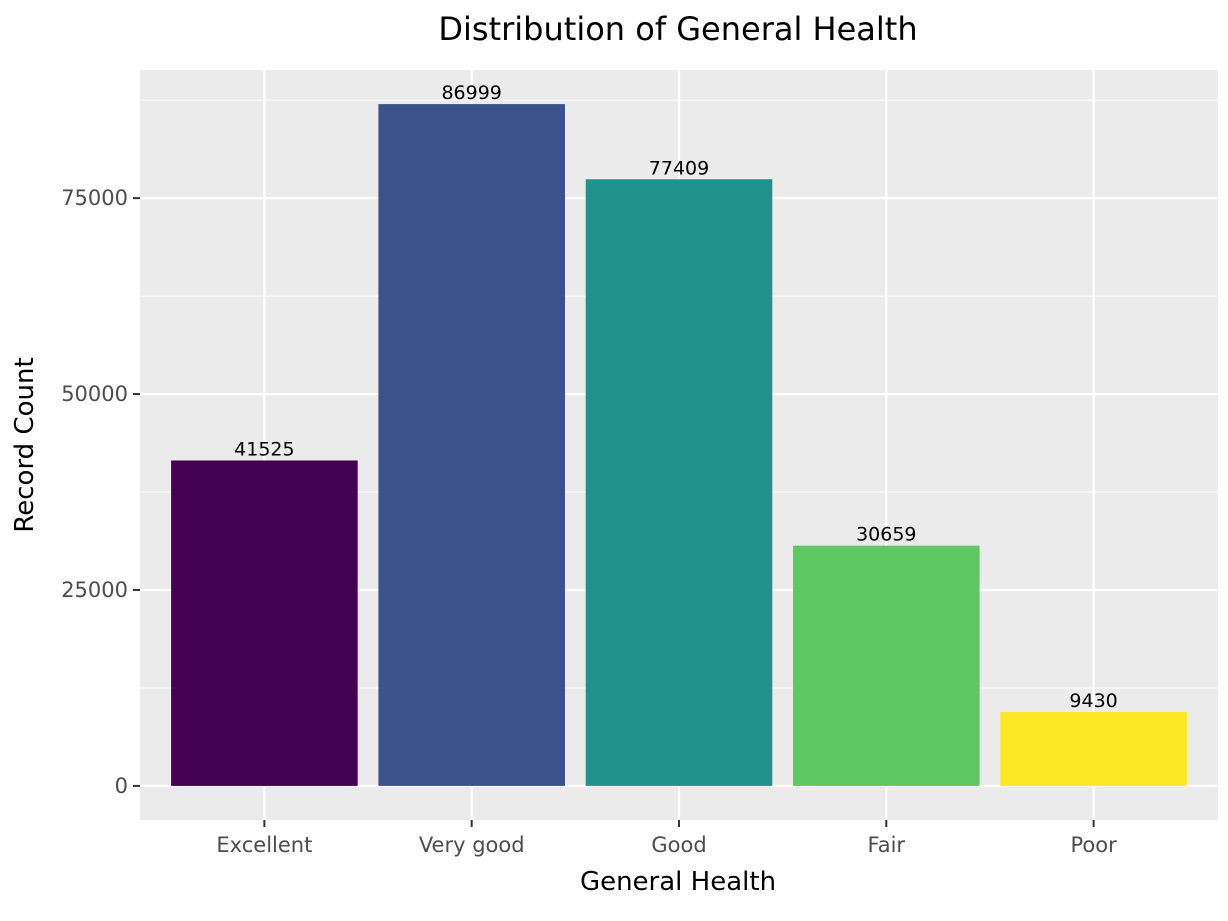 Image resolution: width=1228 pixels, height=921 pixels. I want to click on bar-value-label: 30659, so click(886, 535).